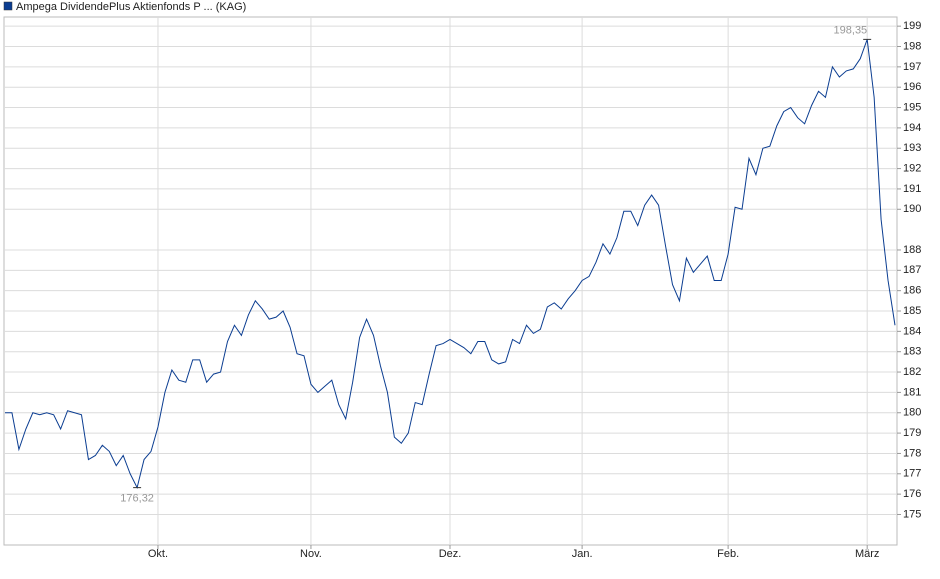 The image size is (940, 579). What do you see at coordinates (867, 554) in the screenshot?
I see `x-tick-label: März` at bounding box center [867, 554].